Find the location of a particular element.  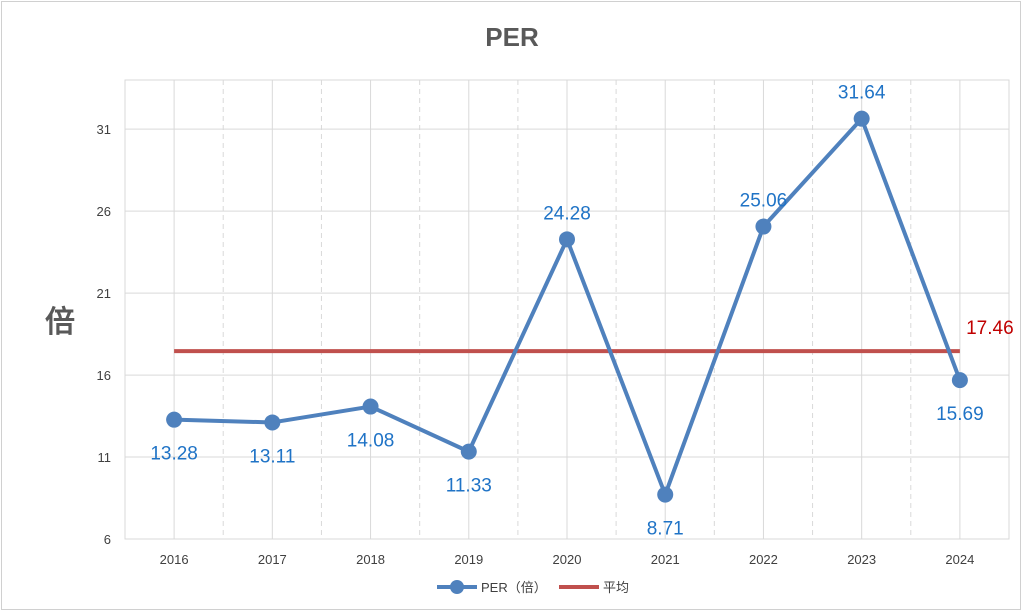

legend-avg-label: 平均 is located at coordinates (616, 587).